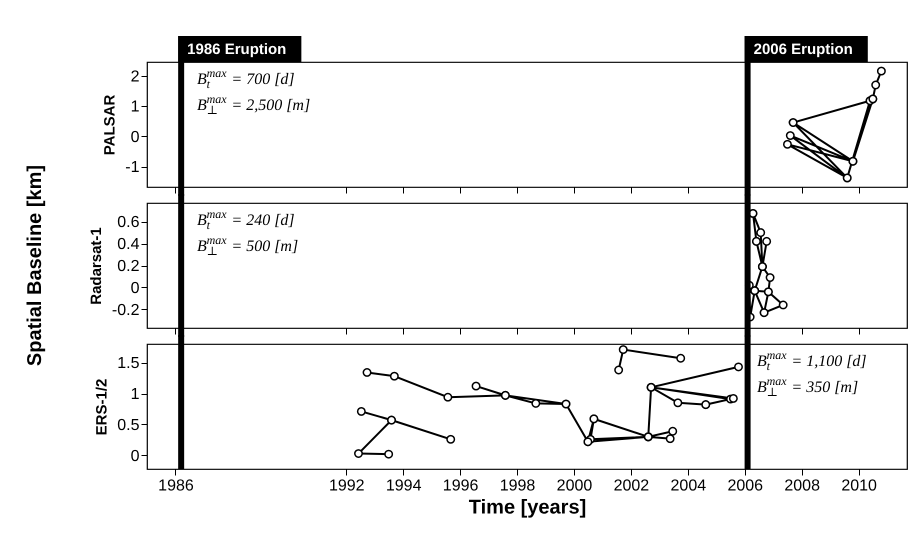  Describe the element at coordinates (460, 486) in the screenshot. I see `x-tick-label: 1996` at that location.